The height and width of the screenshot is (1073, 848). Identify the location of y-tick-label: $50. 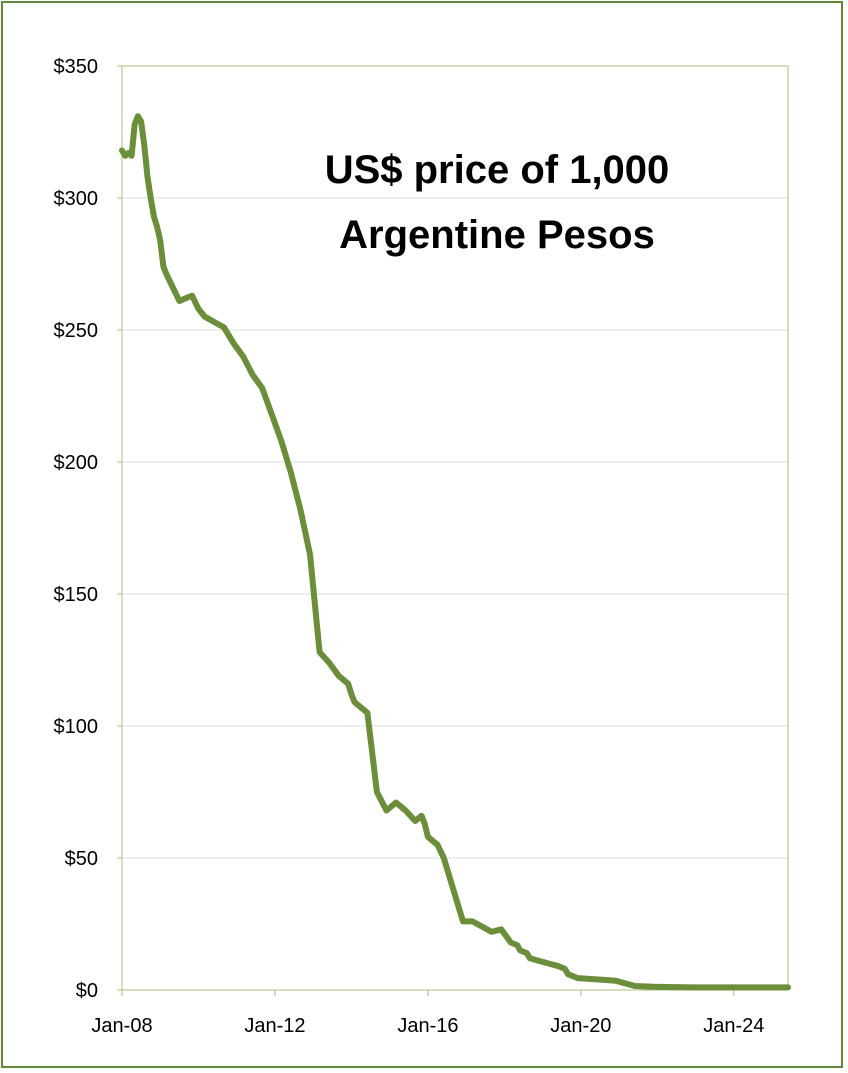
(81, 859).